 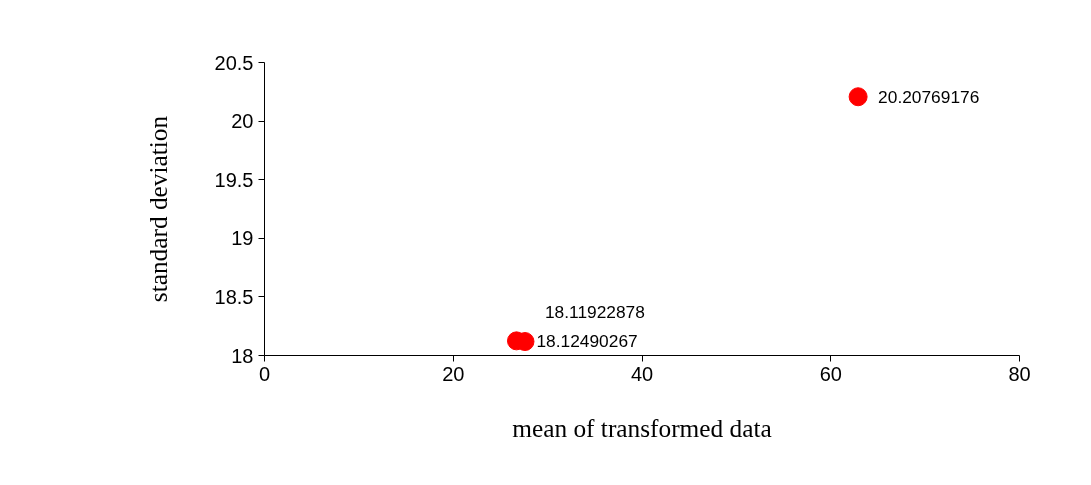 What do you see at coordinates (929, 96) in the screenshot?
I see `data-label: 20.20769176` at bounding box center [929, 96].